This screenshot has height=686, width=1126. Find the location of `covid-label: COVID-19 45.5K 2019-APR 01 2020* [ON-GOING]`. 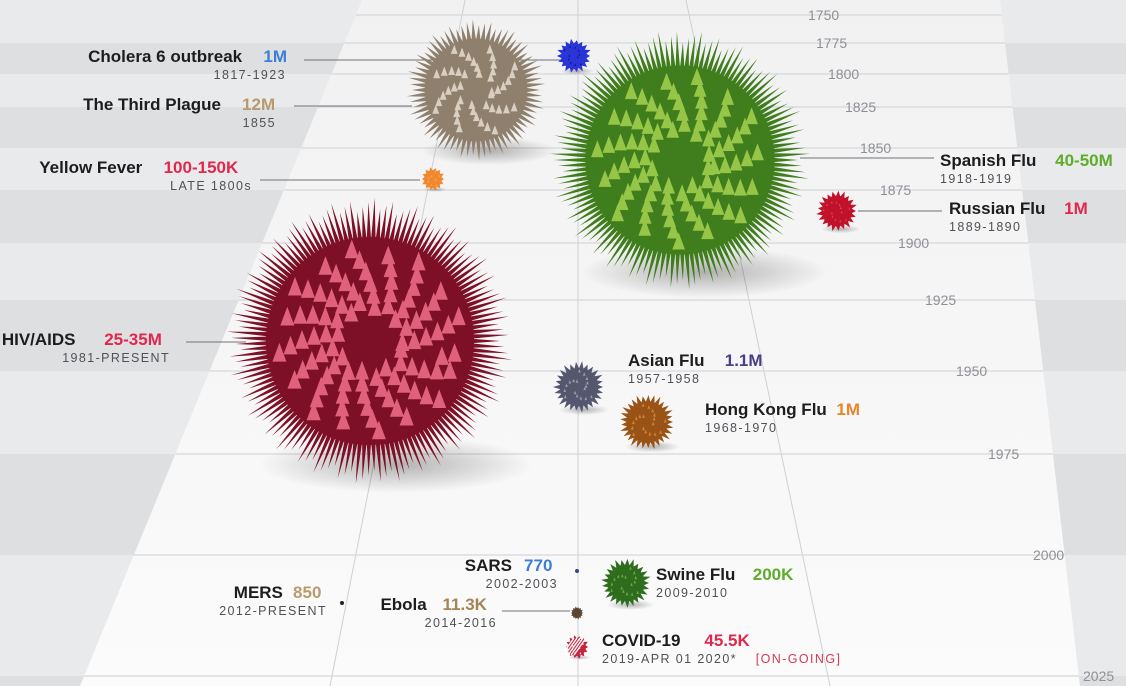

covid-label: COVID-19 45.5K 2019-APR 01 2020* [ON-GOING] is located at coordinates (722, 648).